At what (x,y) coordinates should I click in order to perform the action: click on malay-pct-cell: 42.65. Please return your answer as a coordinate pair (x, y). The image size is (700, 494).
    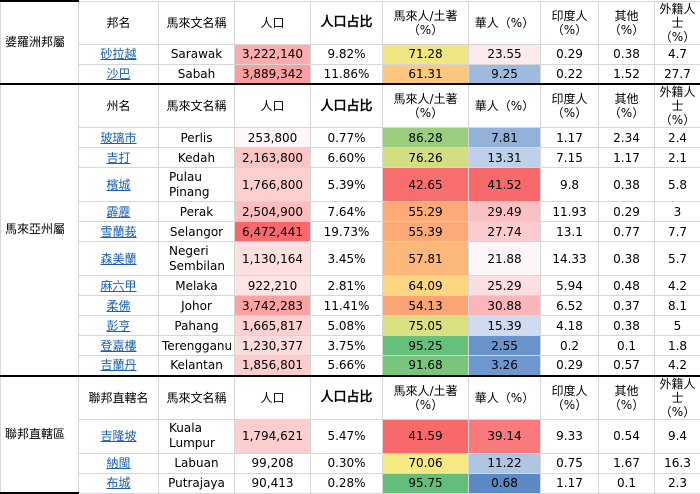
    Looking at the image, I should click on (426, 185).